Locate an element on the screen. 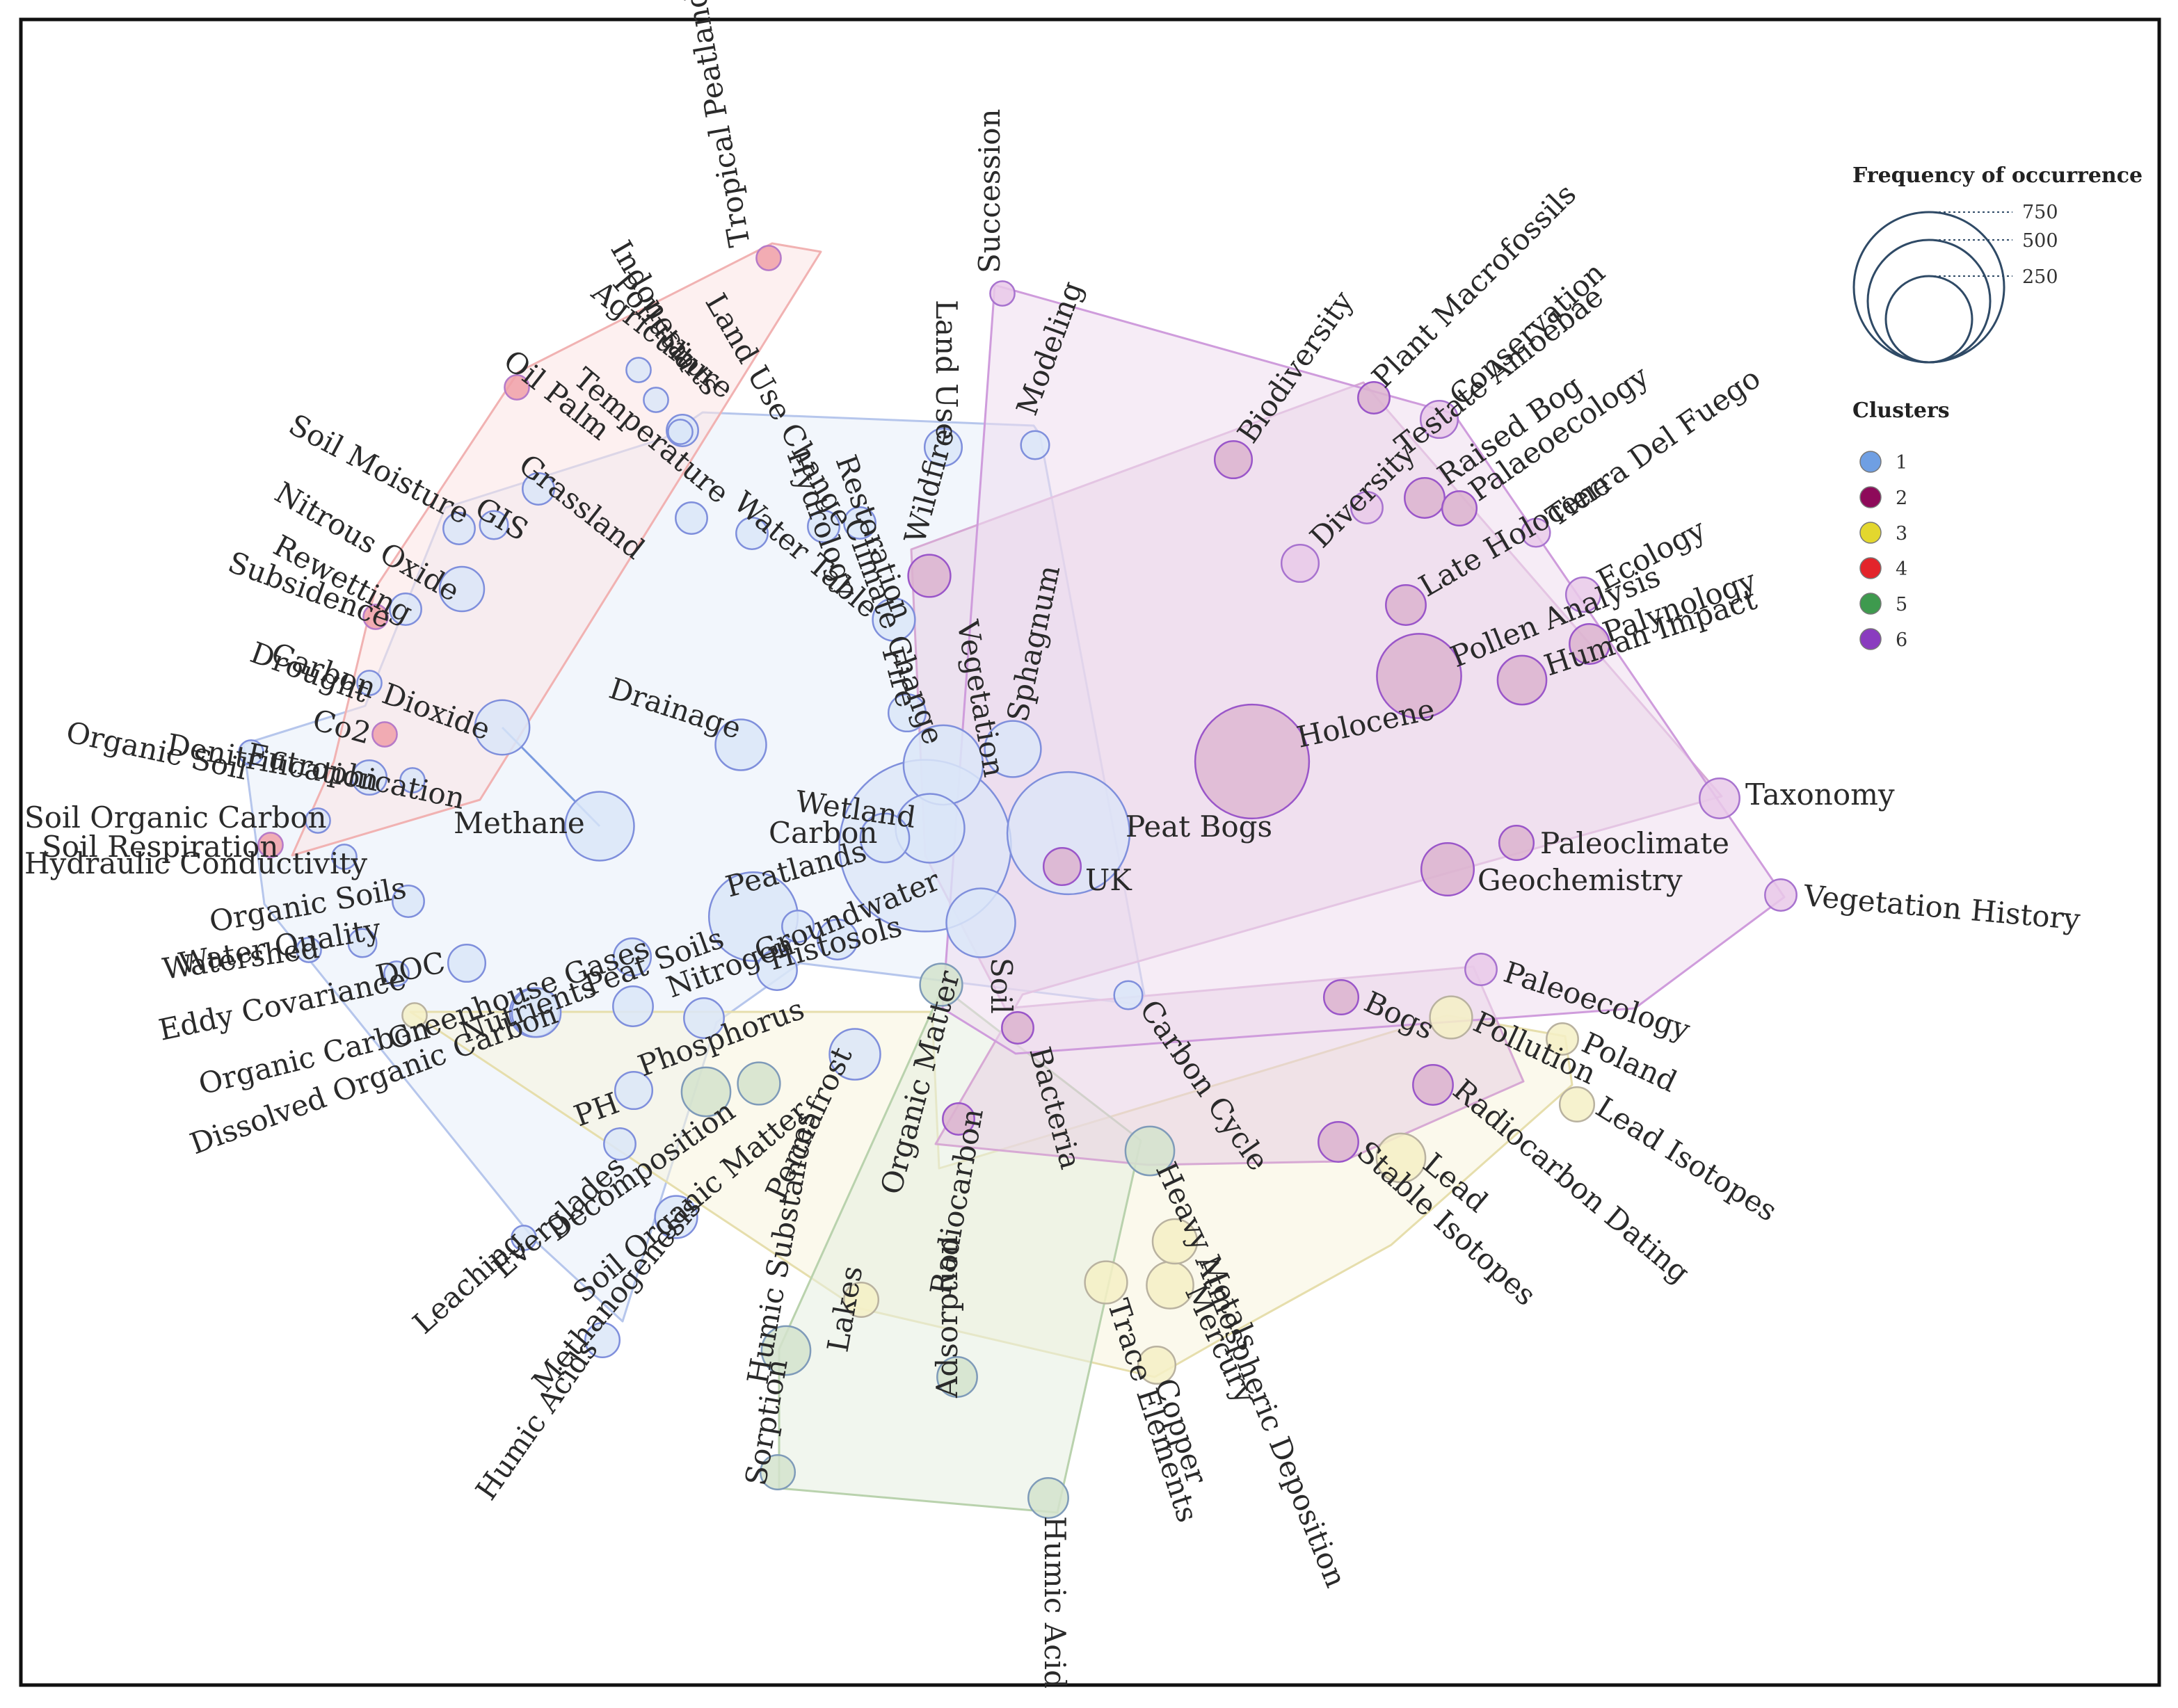 The height and width of the screenshot is (1708, 2178). node-vegetation-history is located at coordinates (1780, 895).